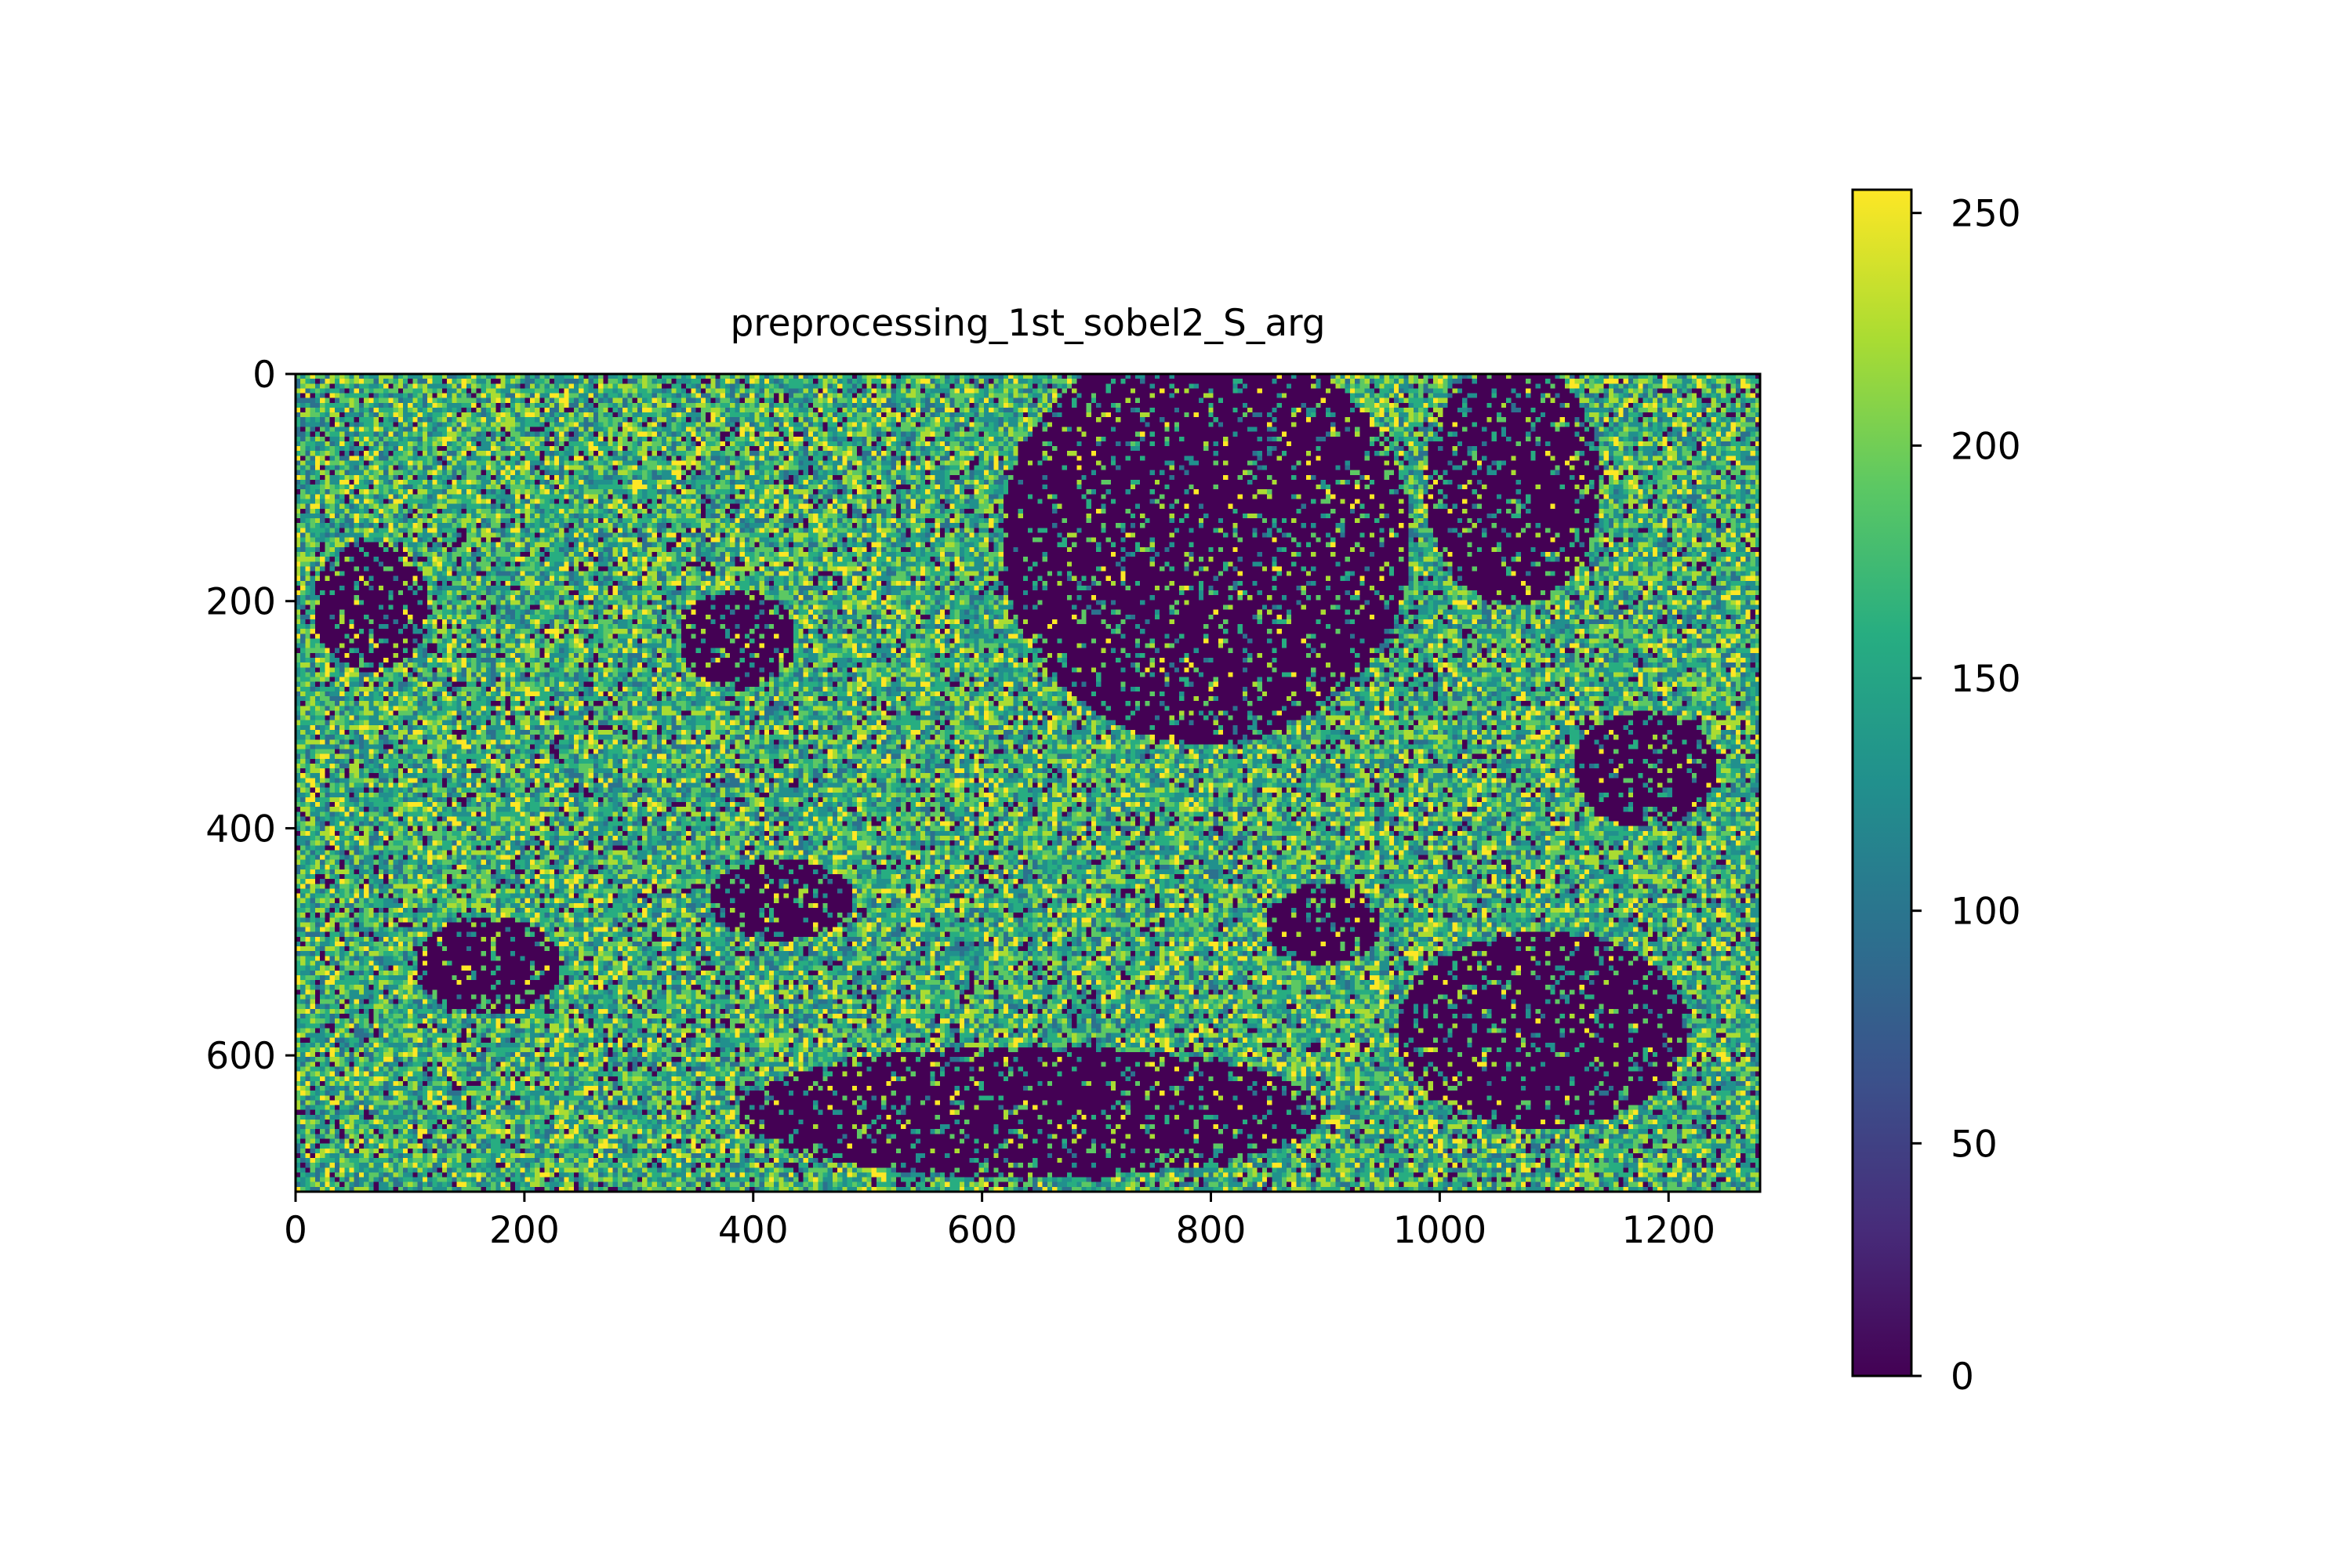 The width and height of the screenshot is (2352, 1568). What do you see at coordinates (240, 602) in the screenshot?
I see `y-tick-label: 200` at bounding box center [240, 602].